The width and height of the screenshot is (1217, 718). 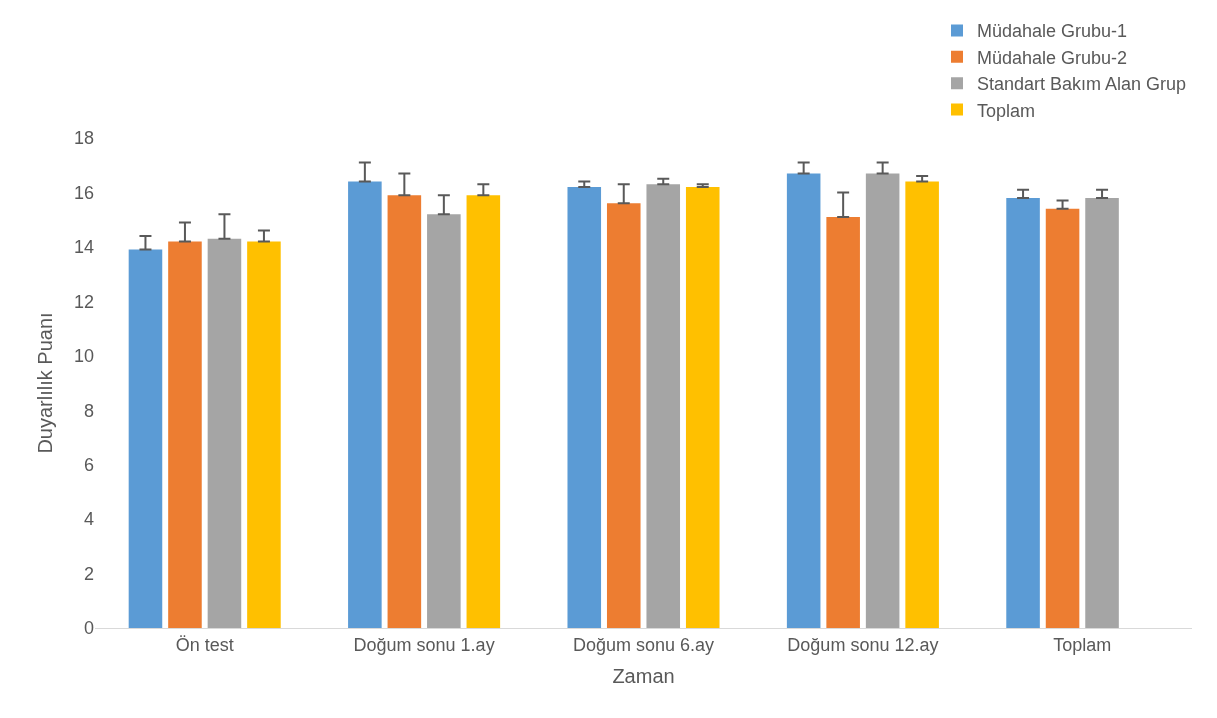 I want to click on x-tick-label: Doğum sonu 12.ay, so click(x=863, y=644).